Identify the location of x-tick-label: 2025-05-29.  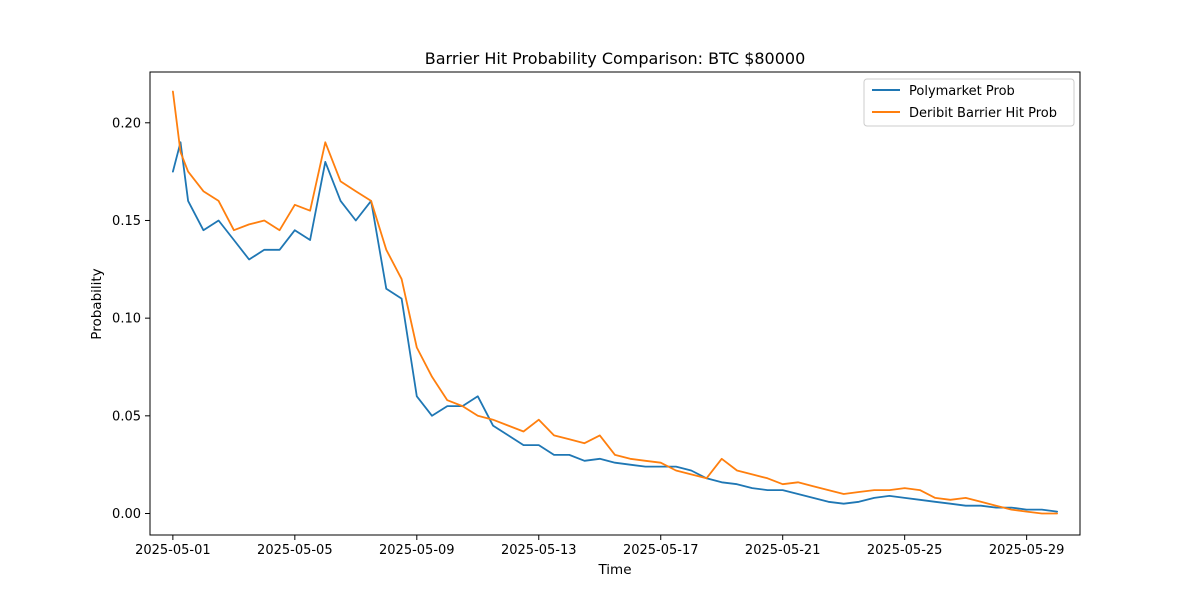
(1027, 550).